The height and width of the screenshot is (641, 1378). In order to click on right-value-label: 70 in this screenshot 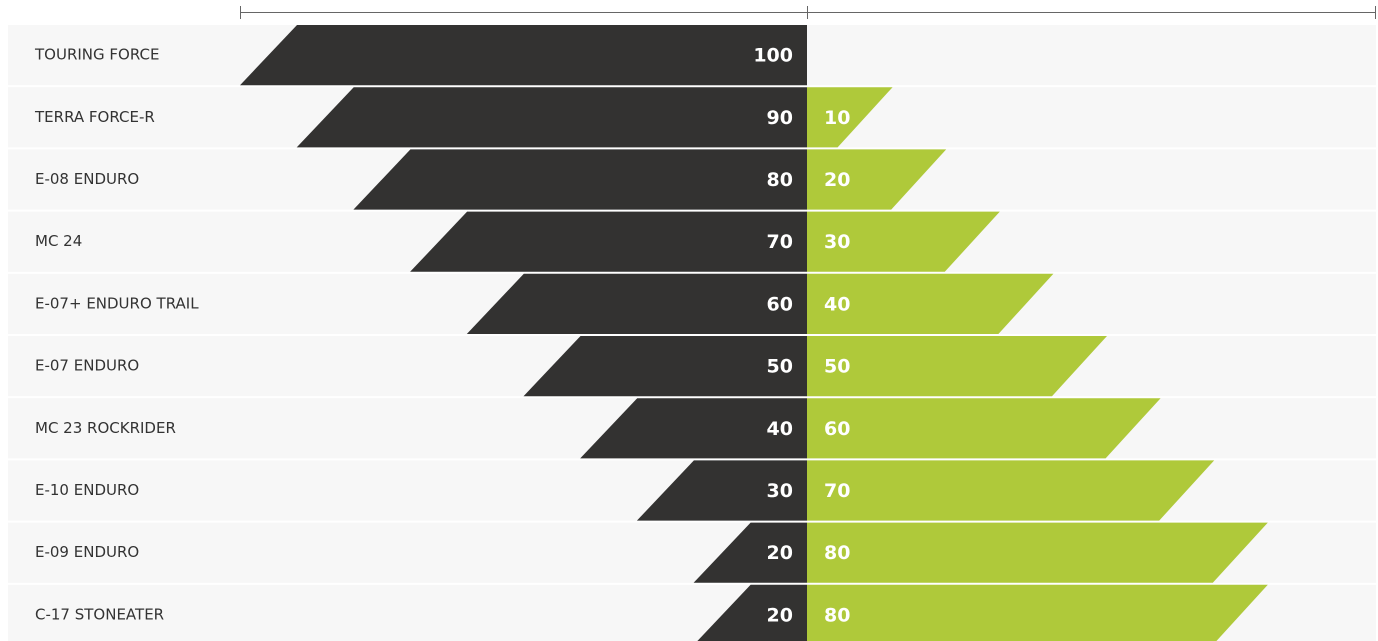, I will do `click(837, 491)`.